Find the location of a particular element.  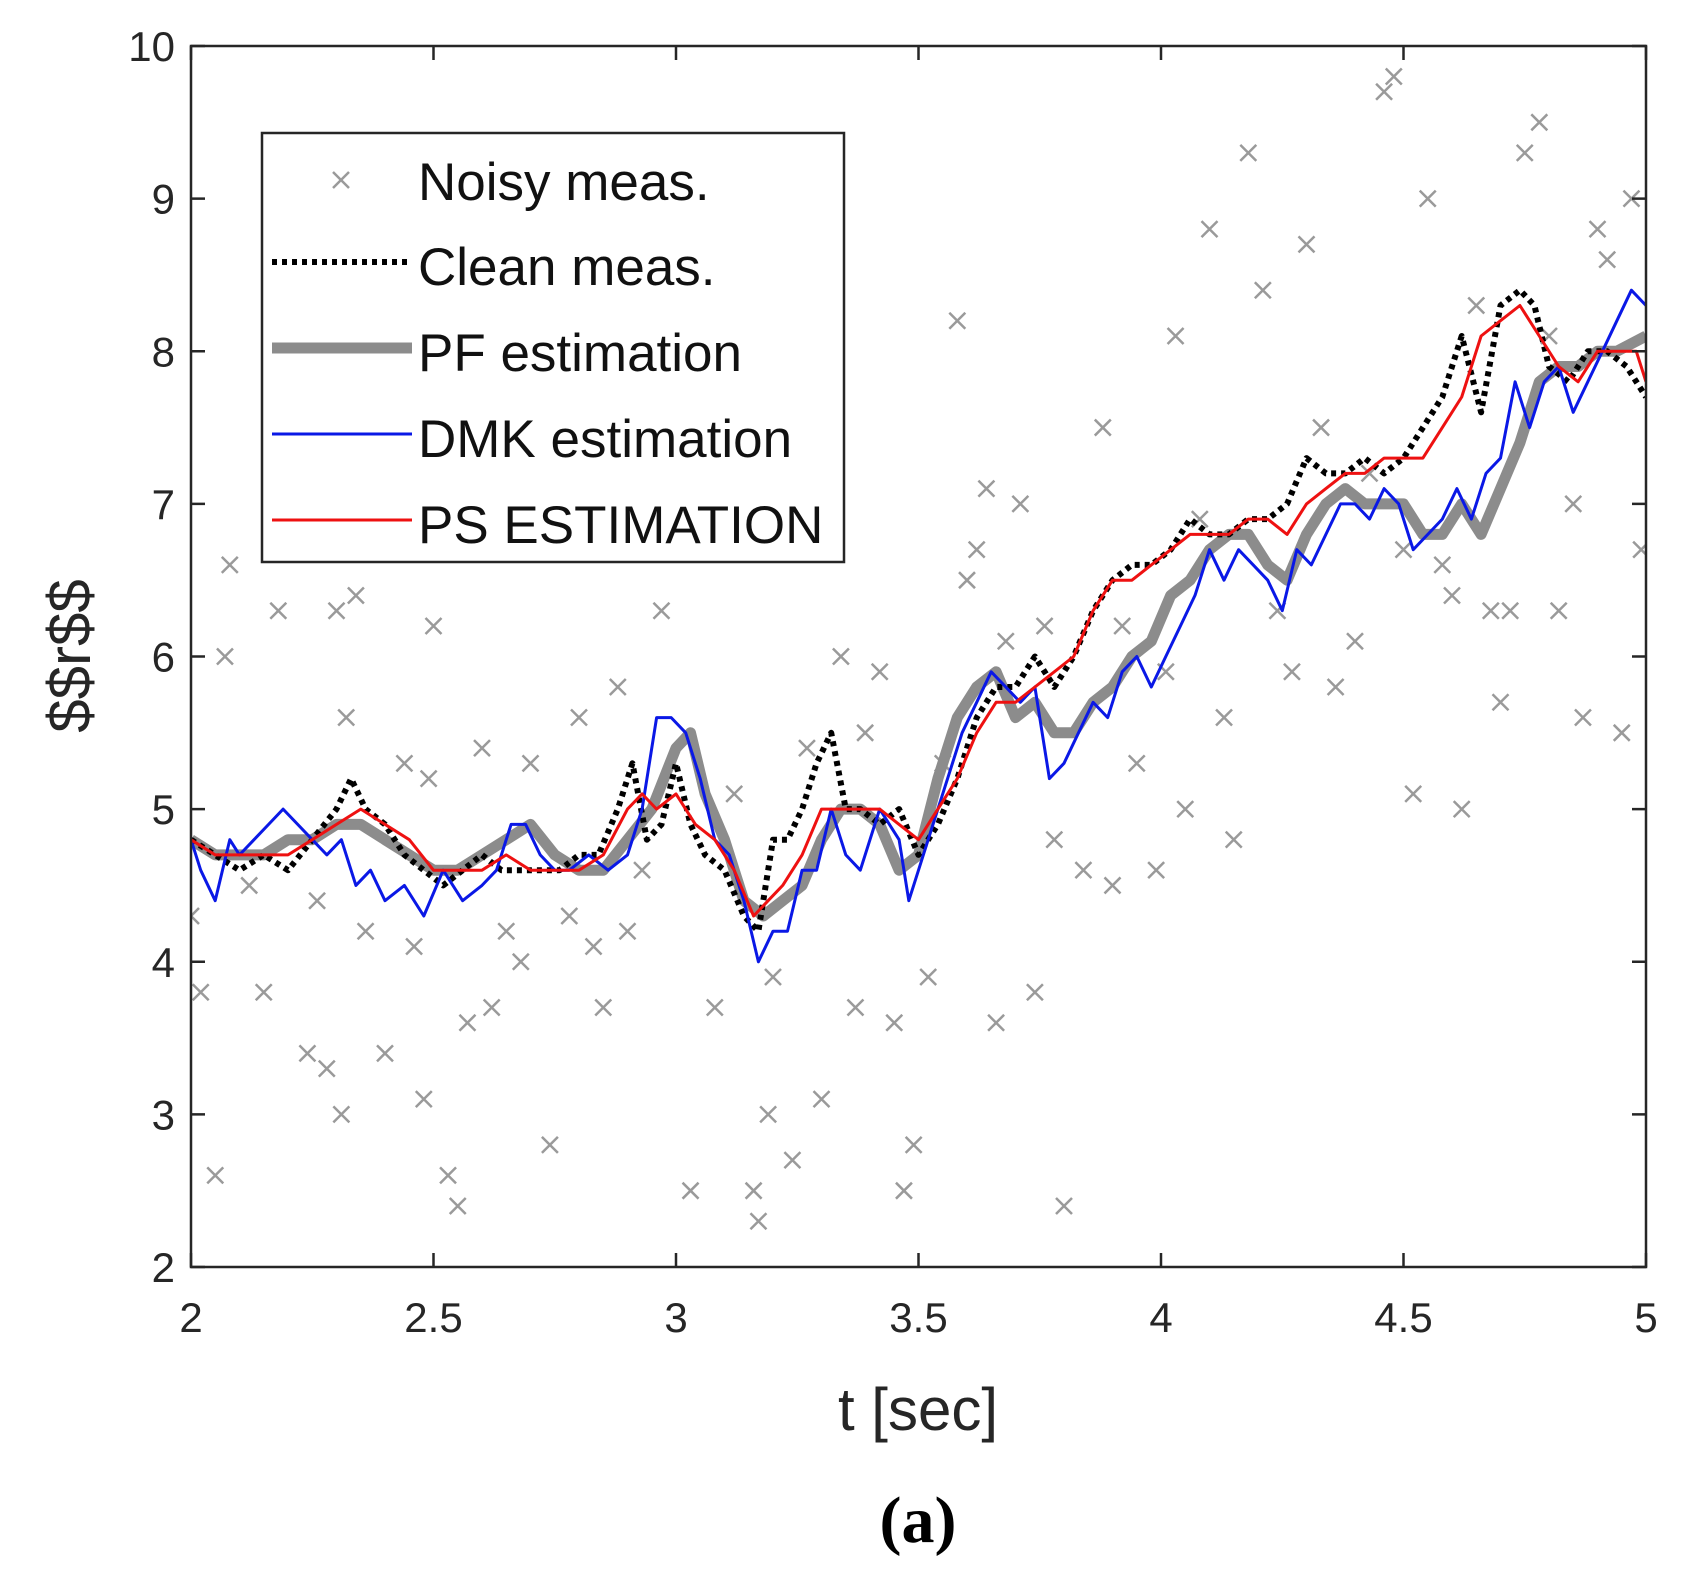

x-tick-label: 4 is located at coordinates (1160, 1317).